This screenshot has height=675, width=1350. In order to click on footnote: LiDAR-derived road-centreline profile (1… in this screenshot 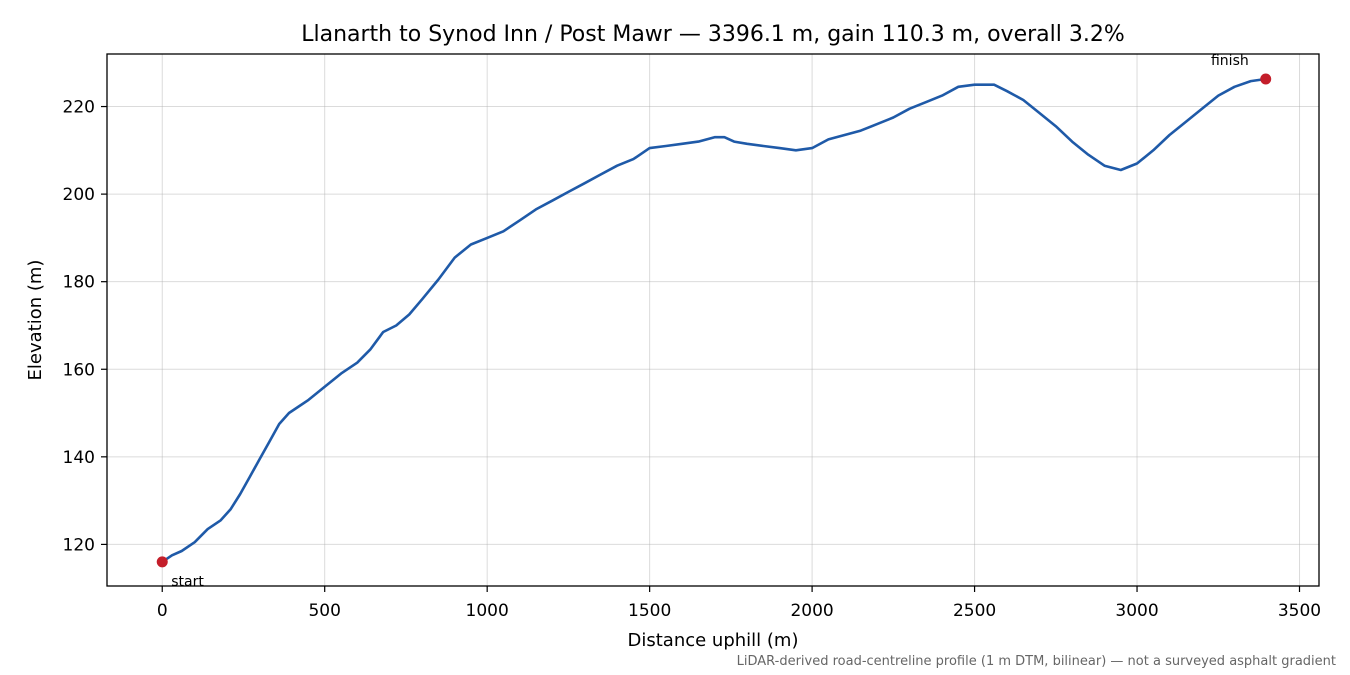, I will do `click(1036, 661)`.